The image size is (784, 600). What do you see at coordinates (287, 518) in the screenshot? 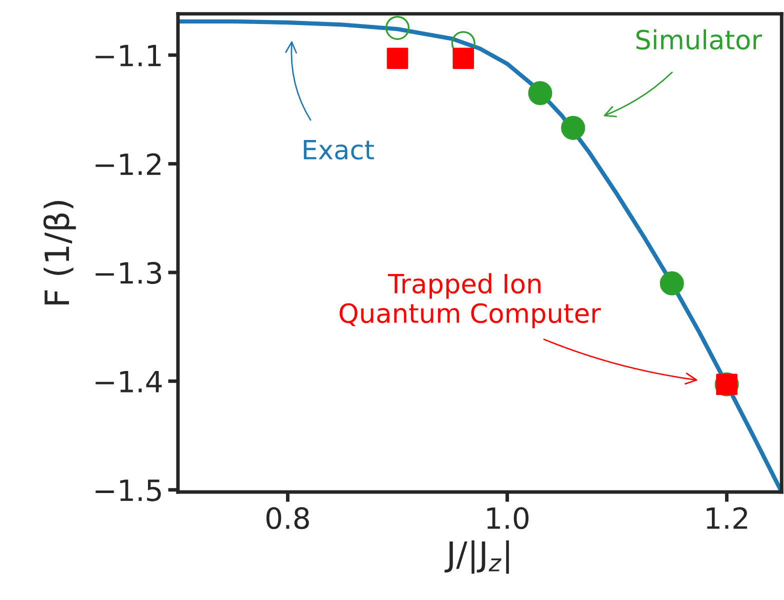
I see `x-tick-label: 0.8` at bounding box center [287, 518].